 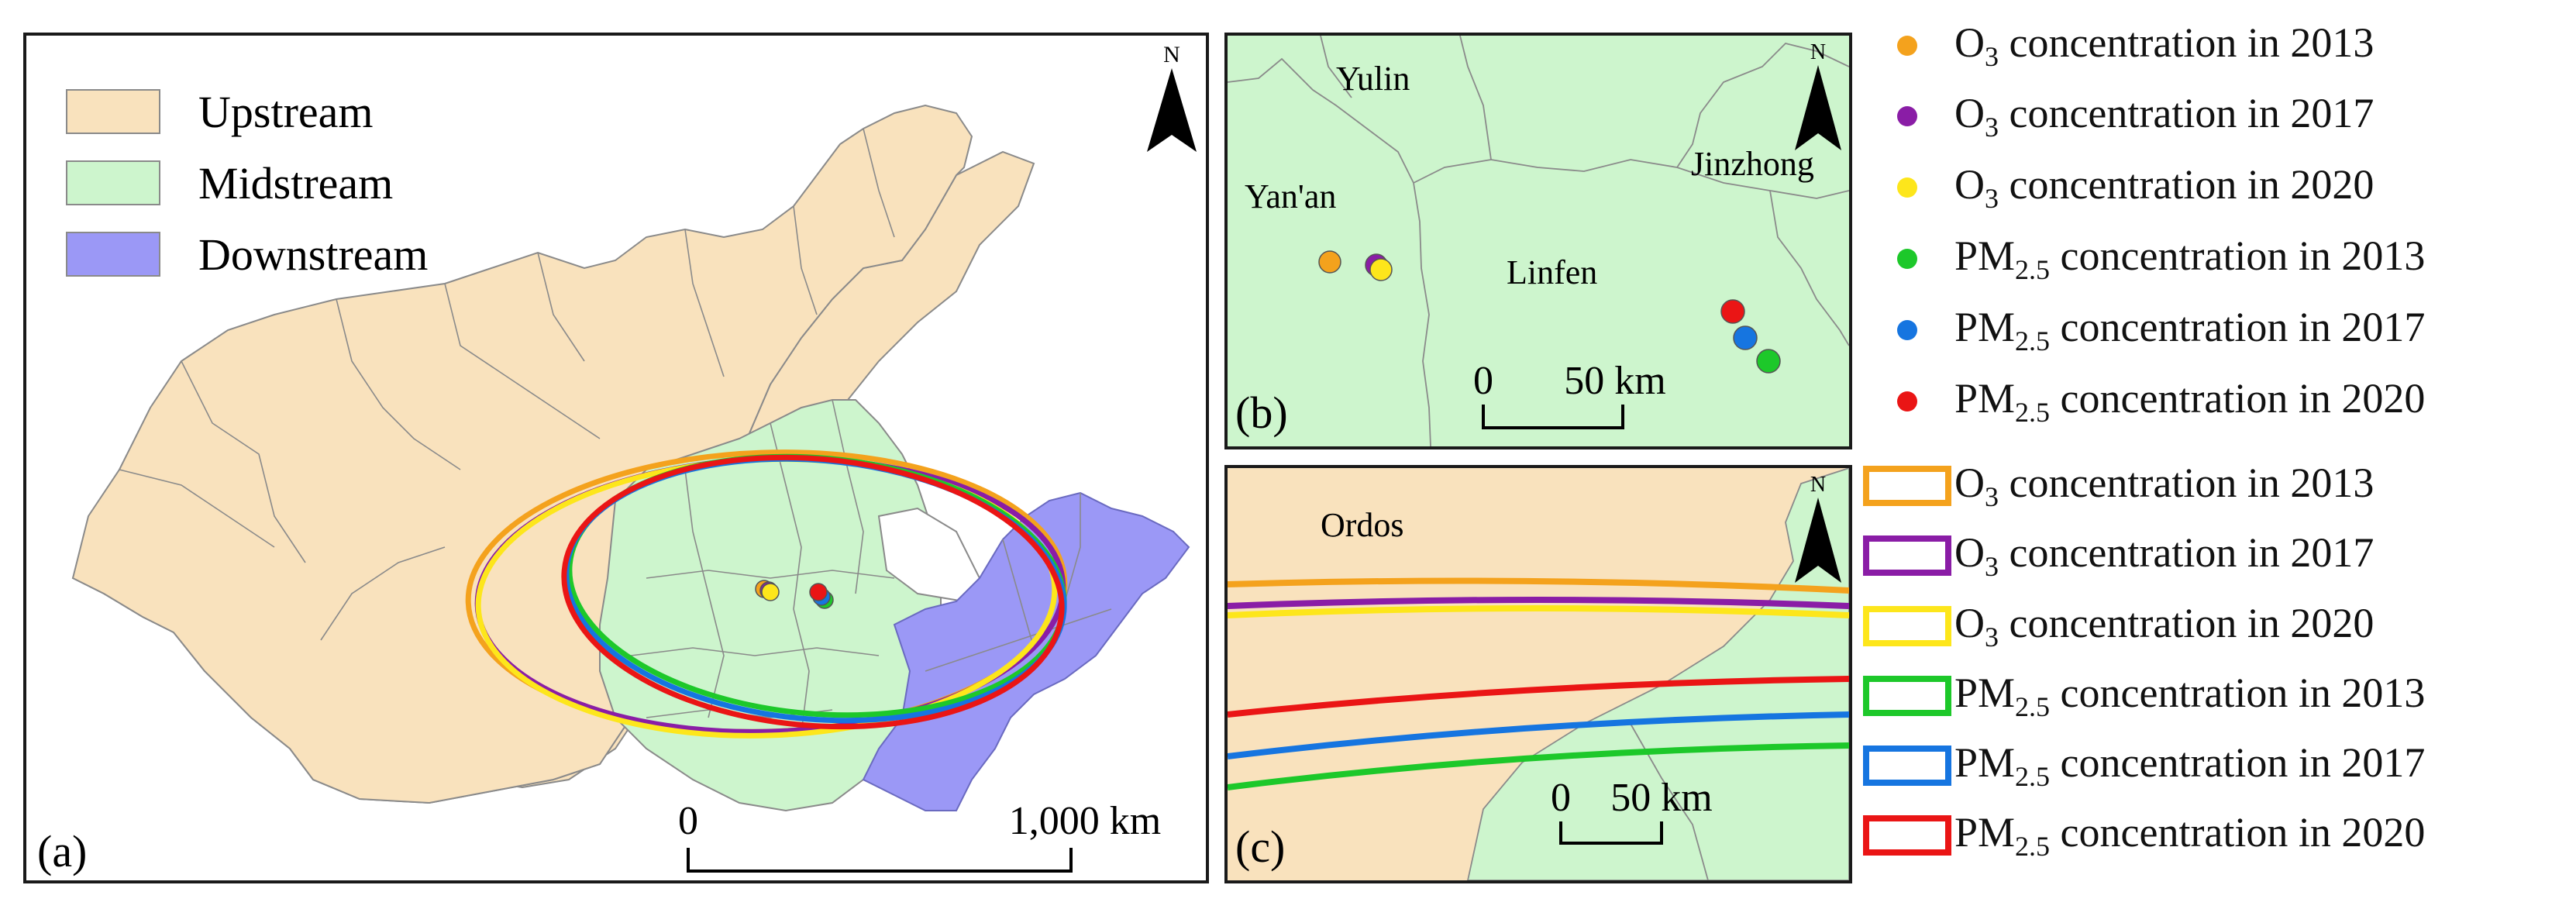 I want to click on centroid-pm-2020, so click(x=818, y=592).